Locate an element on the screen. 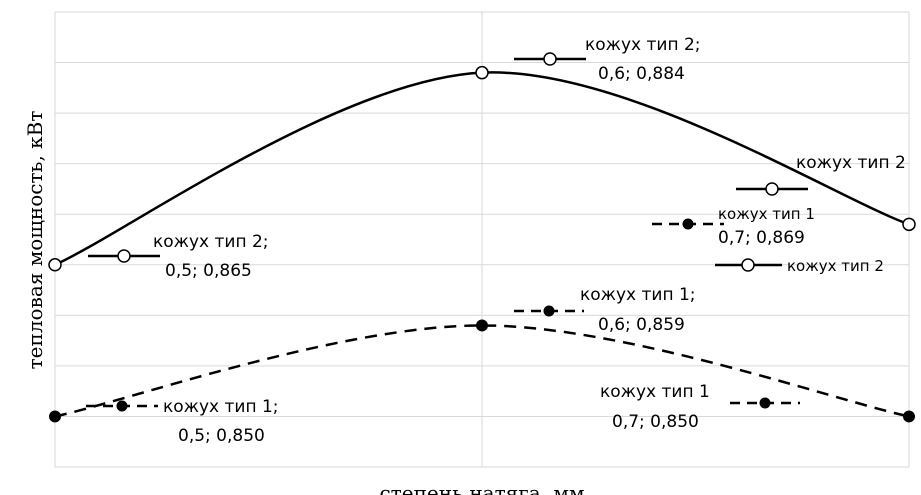 This screenshot has width=921, height=495. annotation-value-0: 0,5; 0,865 is located at coordinates (208, 271).